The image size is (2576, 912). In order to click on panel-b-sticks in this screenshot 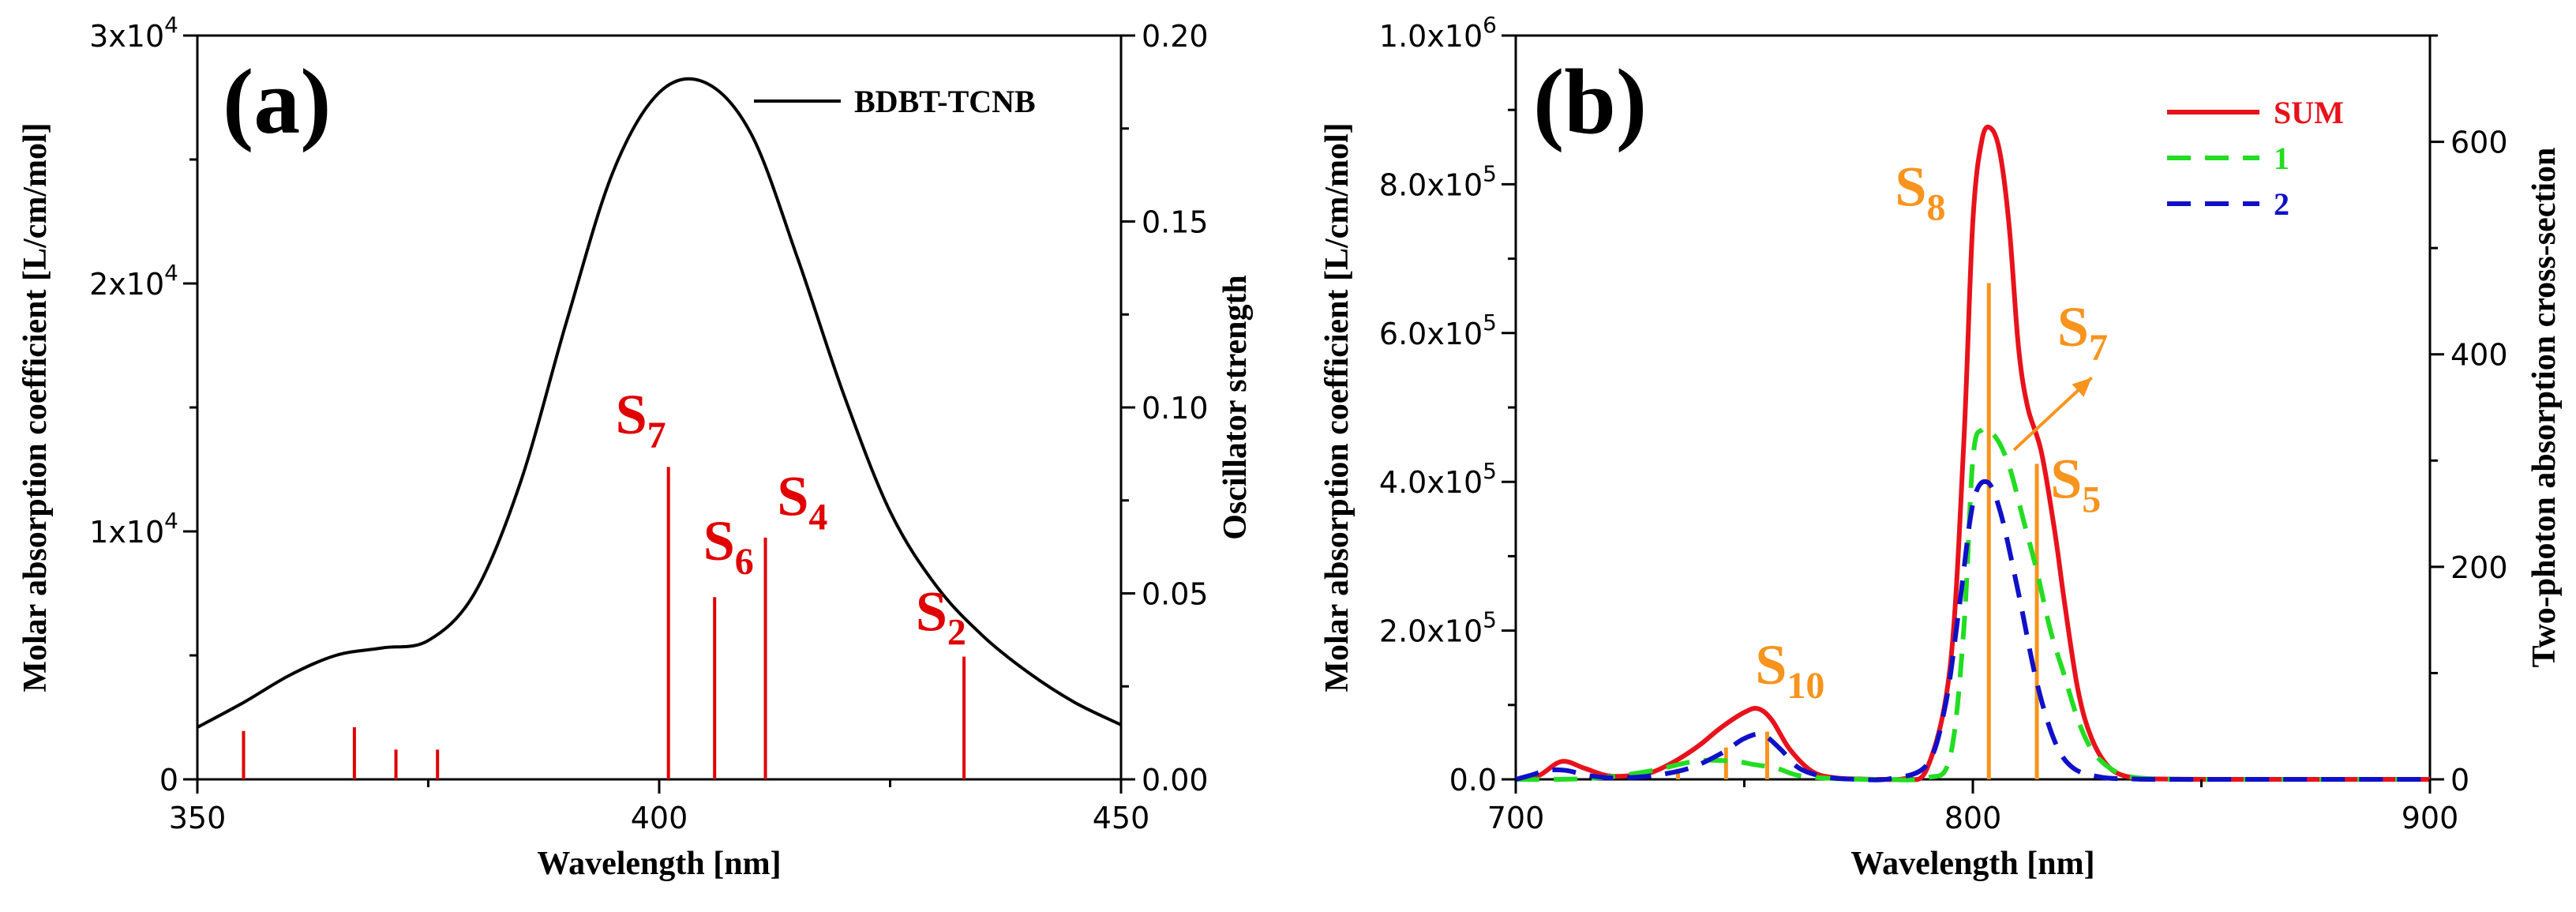, I will do `click(1857, 531)`.